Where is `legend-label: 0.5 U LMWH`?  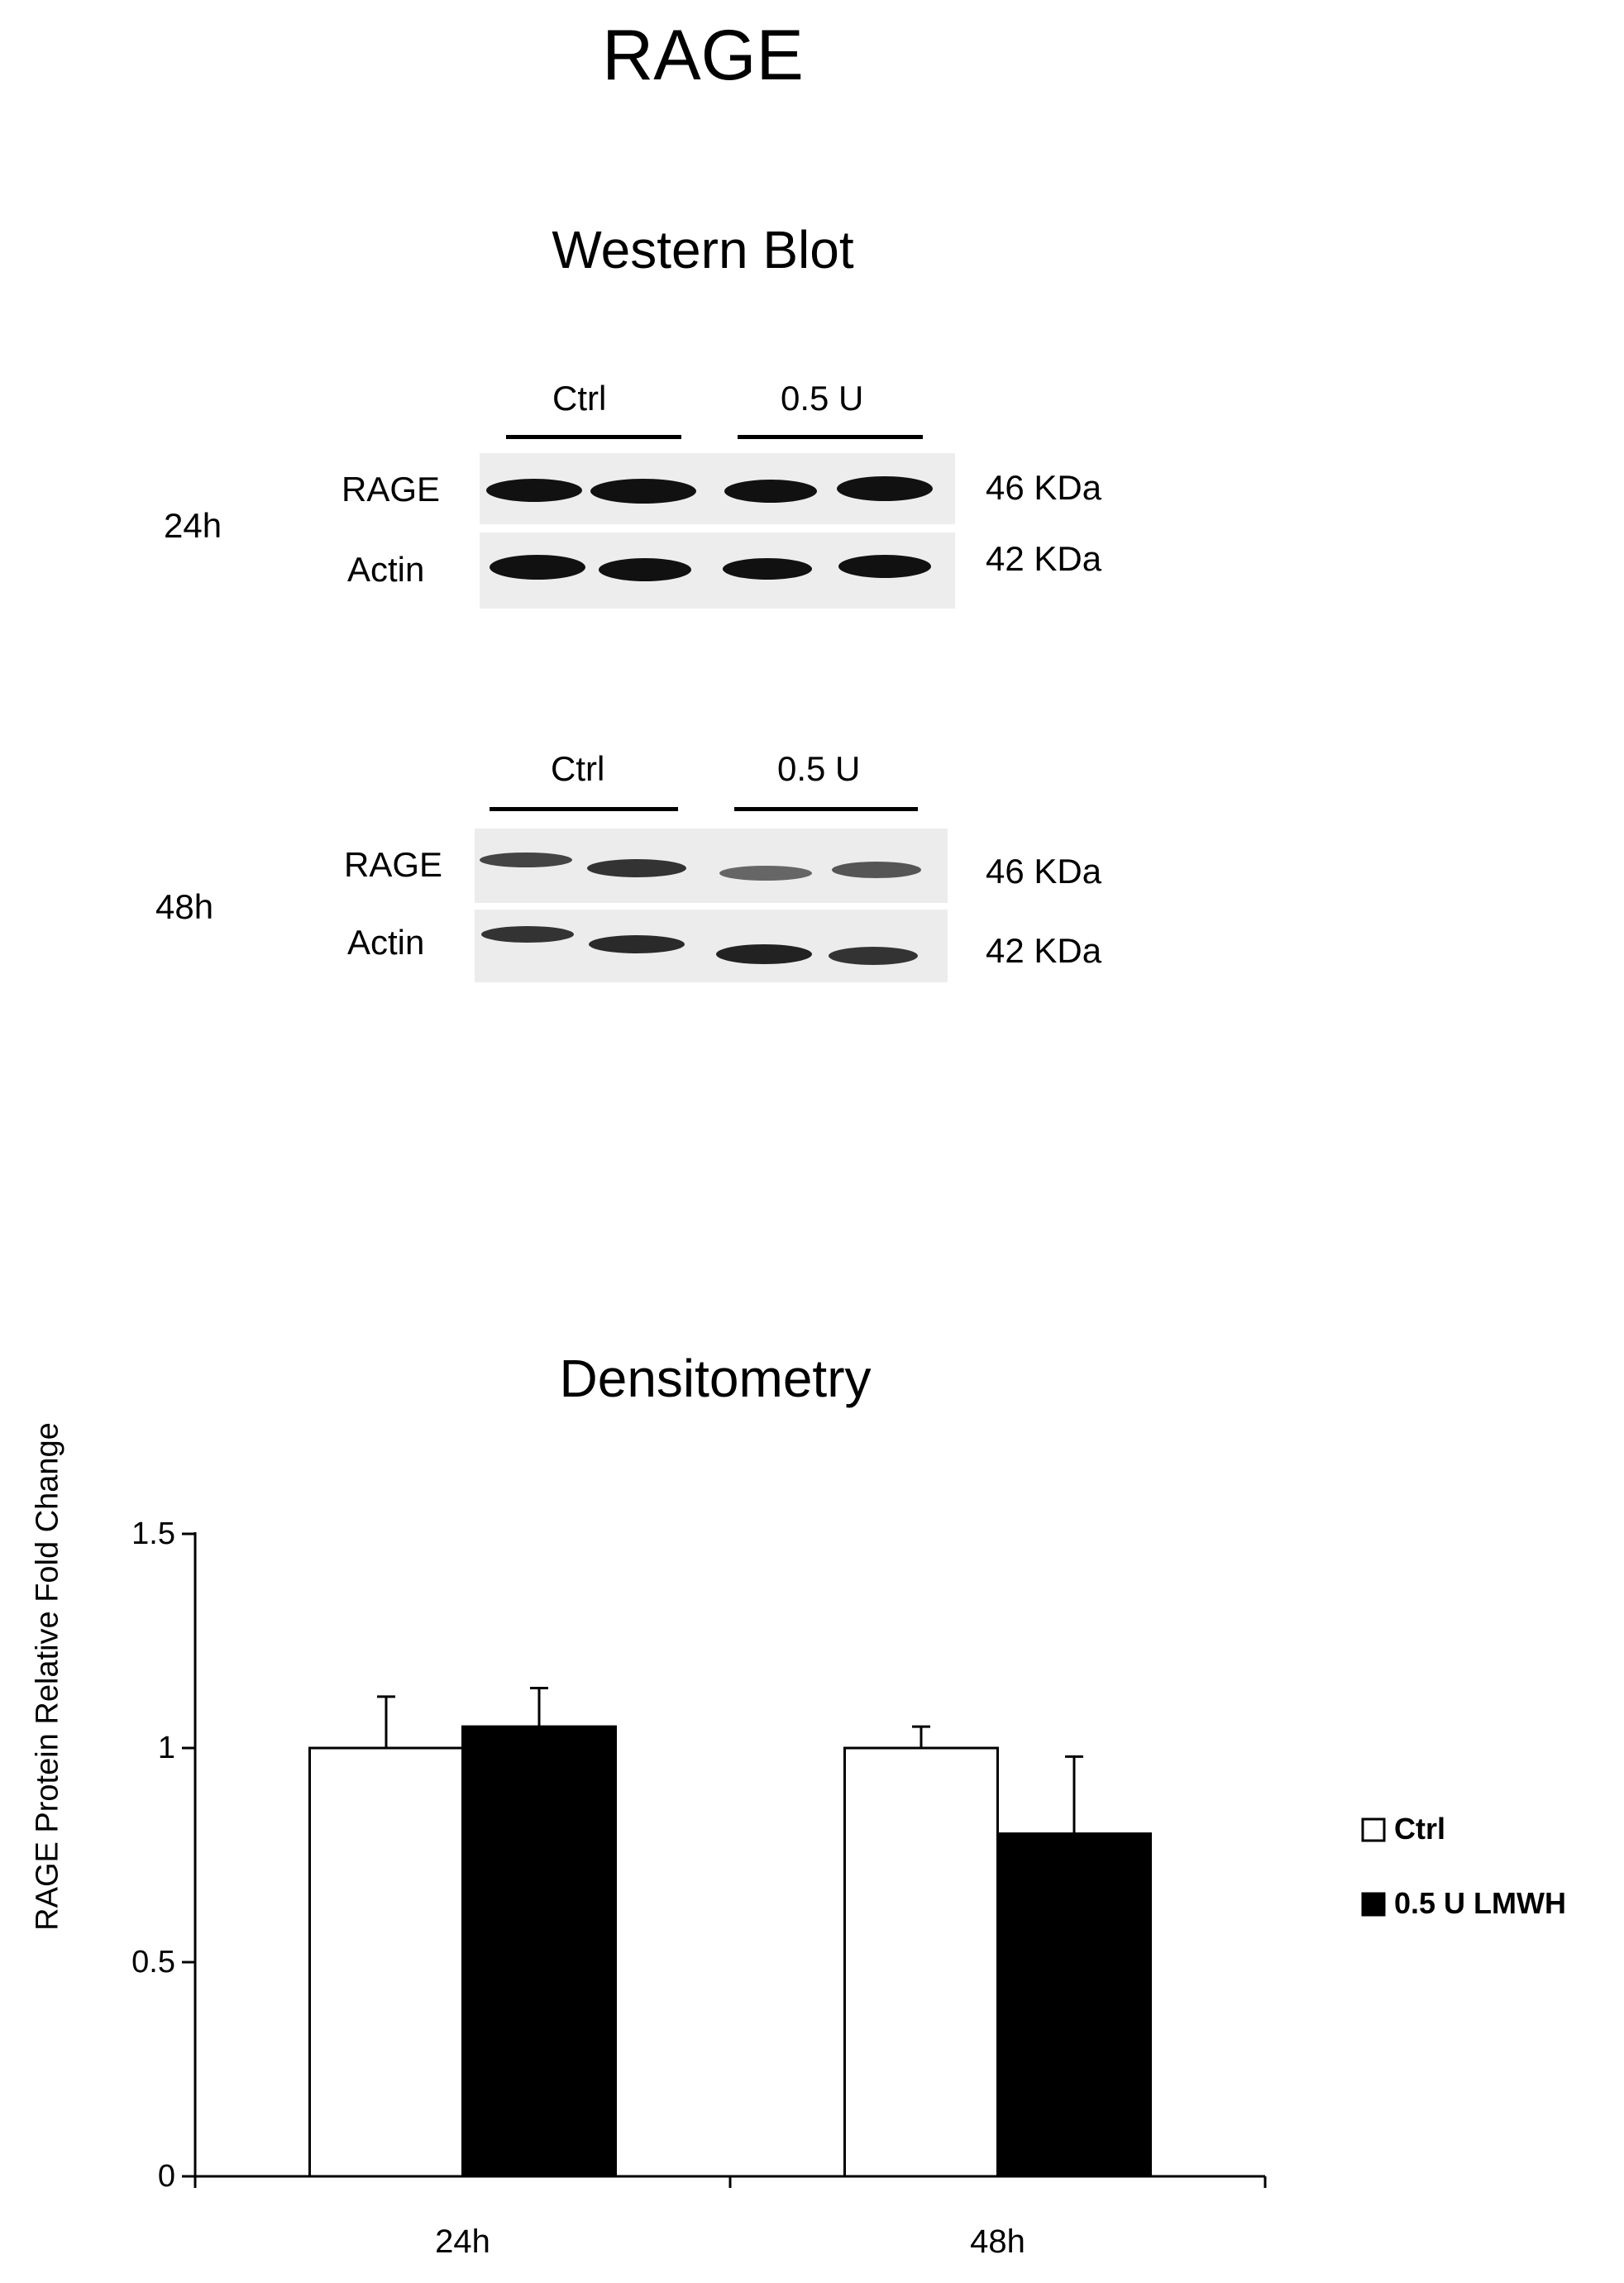 legend-label: 0.5 U LMWH is located at coordinates (1480, 1903).